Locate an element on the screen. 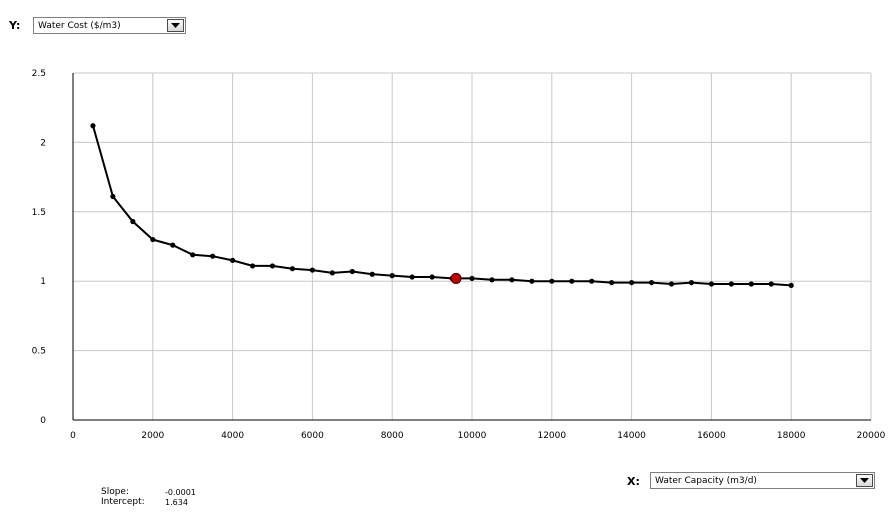  x-selector-key-label: X: is located at coordinates (633, 481).